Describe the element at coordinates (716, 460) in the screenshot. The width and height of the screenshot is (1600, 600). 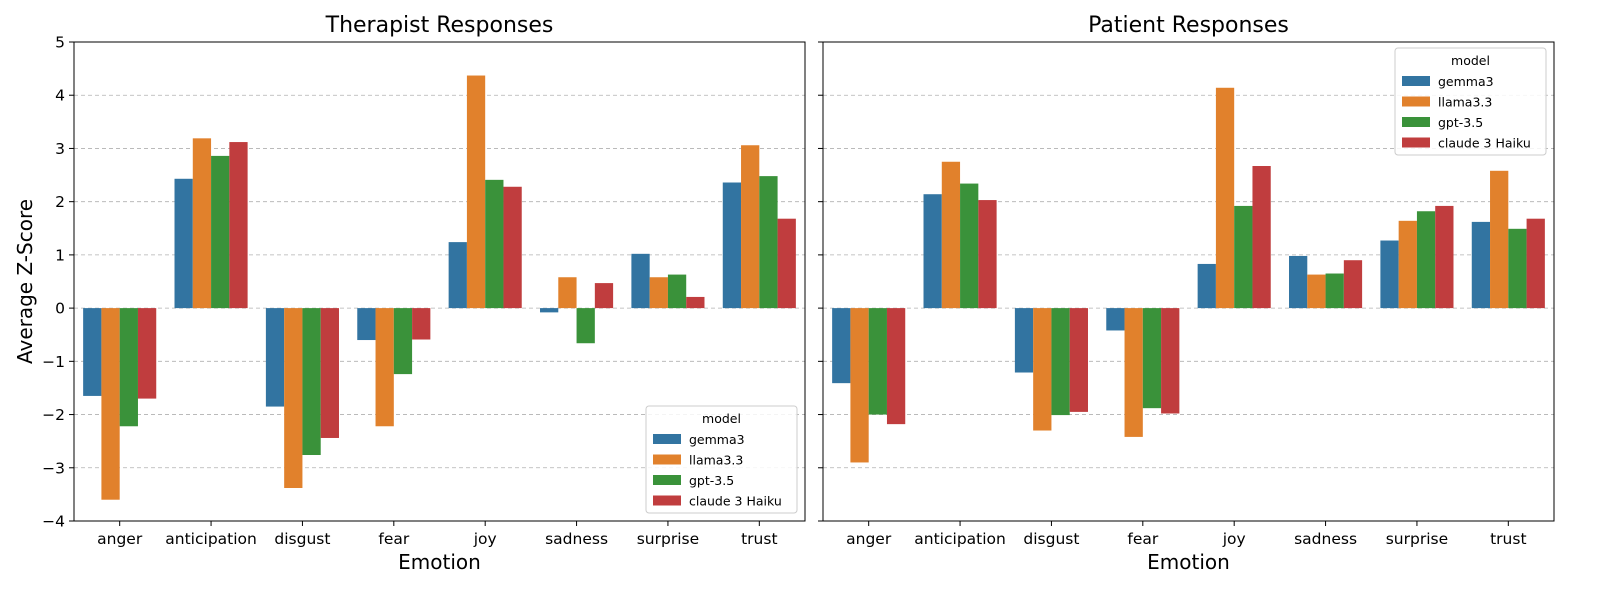
I see `legend-label: llama3.3` at that location.